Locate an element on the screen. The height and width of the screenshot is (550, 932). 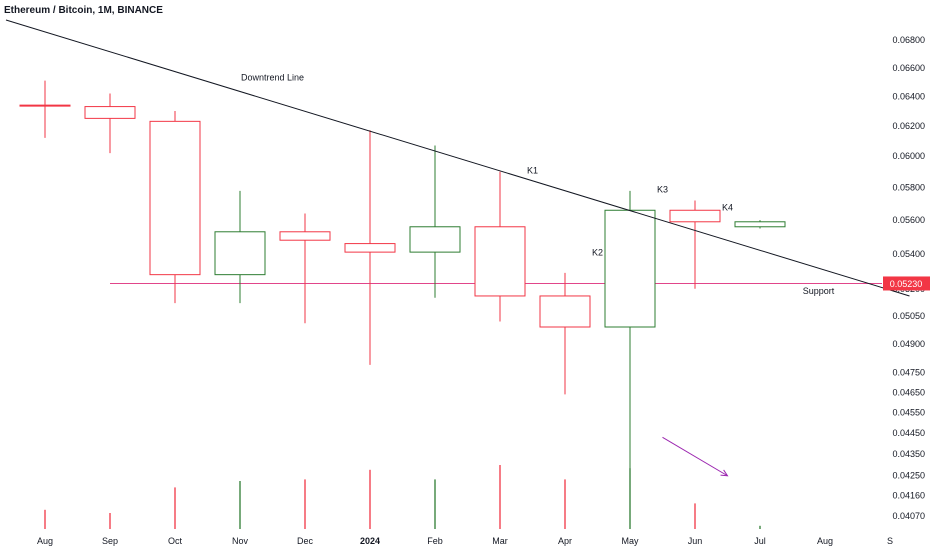
y-tick-label: 0.04550 is located at coordinates (908, 413).